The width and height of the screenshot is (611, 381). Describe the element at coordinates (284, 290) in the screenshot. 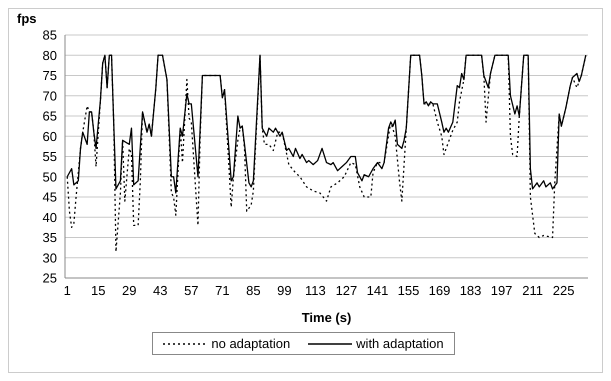

I see `x-tick-label: 99` at that location.